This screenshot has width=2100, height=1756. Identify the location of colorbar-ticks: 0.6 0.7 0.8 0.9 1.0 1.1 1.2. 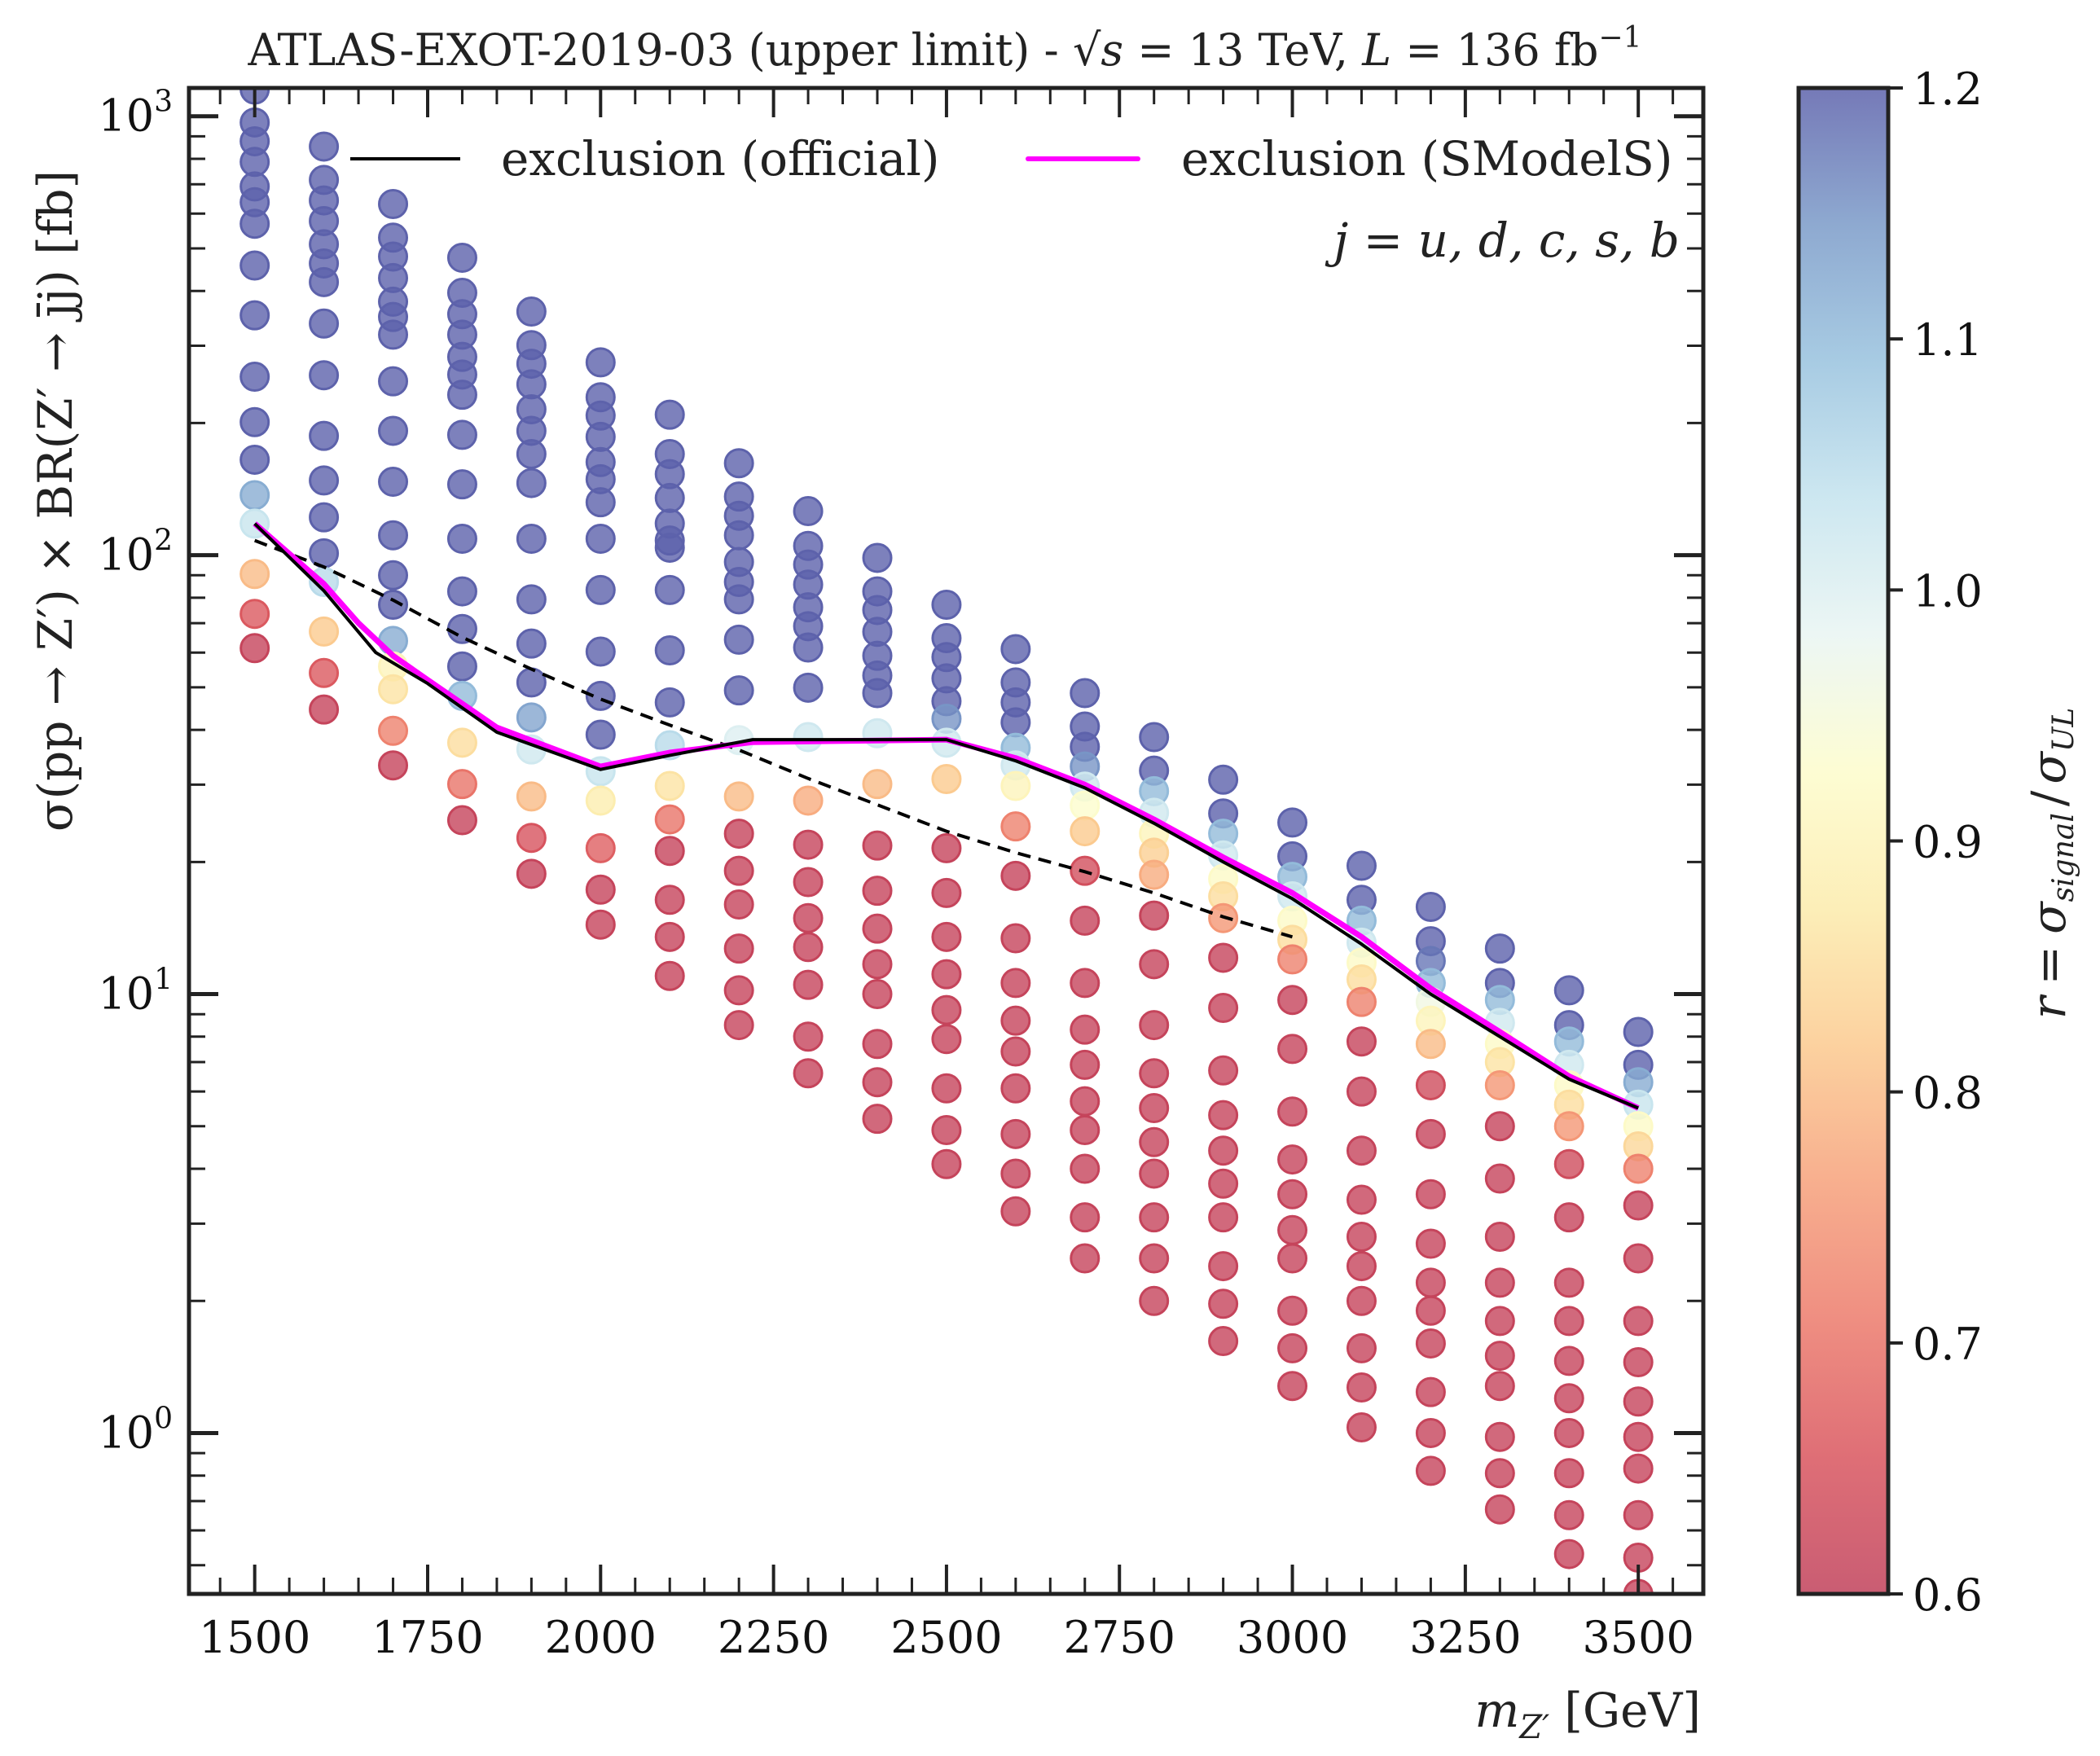
(1935, 842).